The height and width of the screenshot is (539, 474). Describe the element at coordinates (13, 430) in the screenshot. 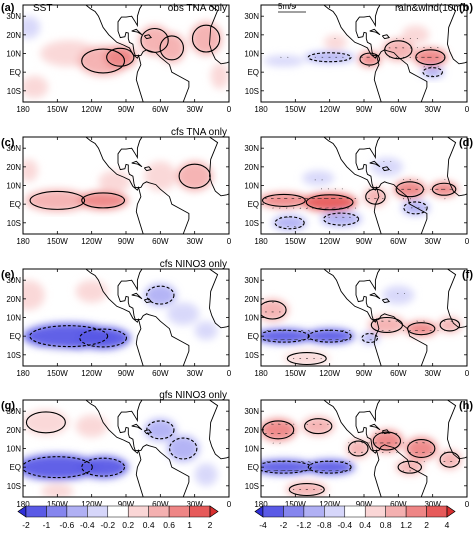

I see `lat-tick-label: 20N` at that location.